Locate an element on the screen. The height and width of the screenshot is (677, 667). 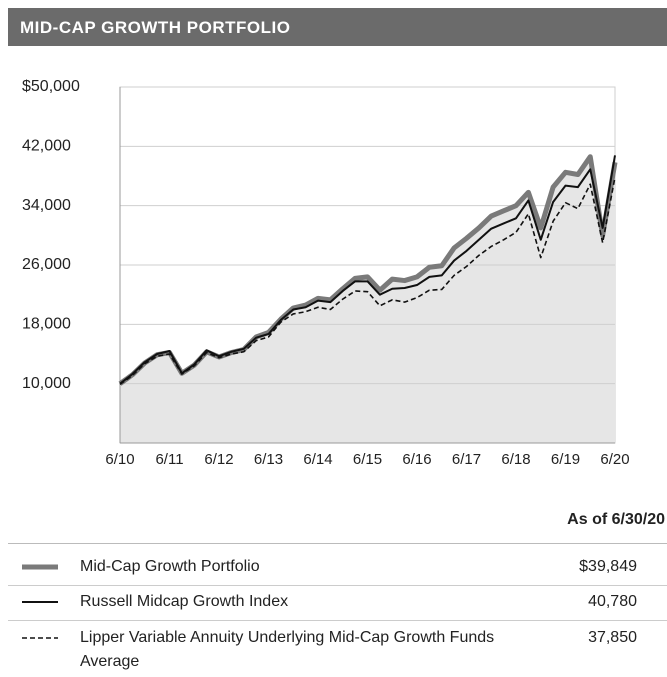
legend-value: $39,849 is located at coordinates (608, 566).